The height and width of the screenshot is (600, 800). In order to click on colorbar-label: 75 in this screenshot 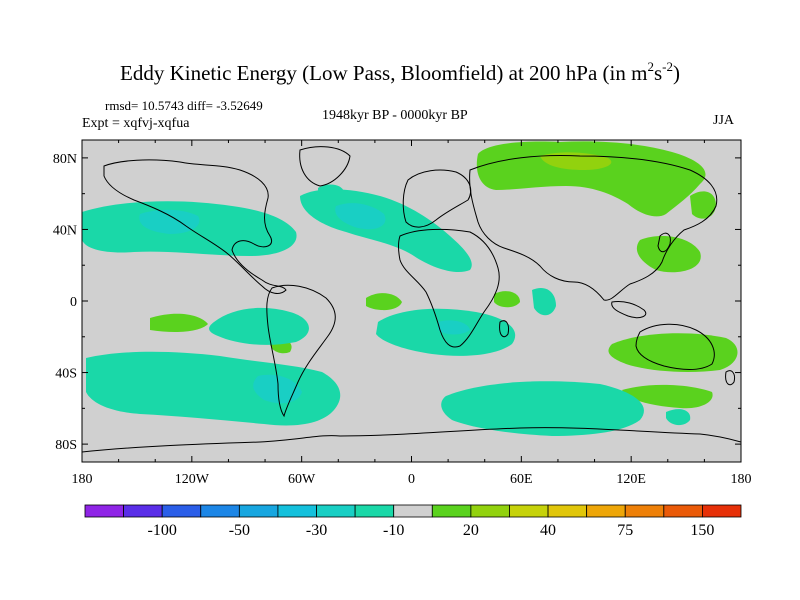, I will do `click(625, 530)`.